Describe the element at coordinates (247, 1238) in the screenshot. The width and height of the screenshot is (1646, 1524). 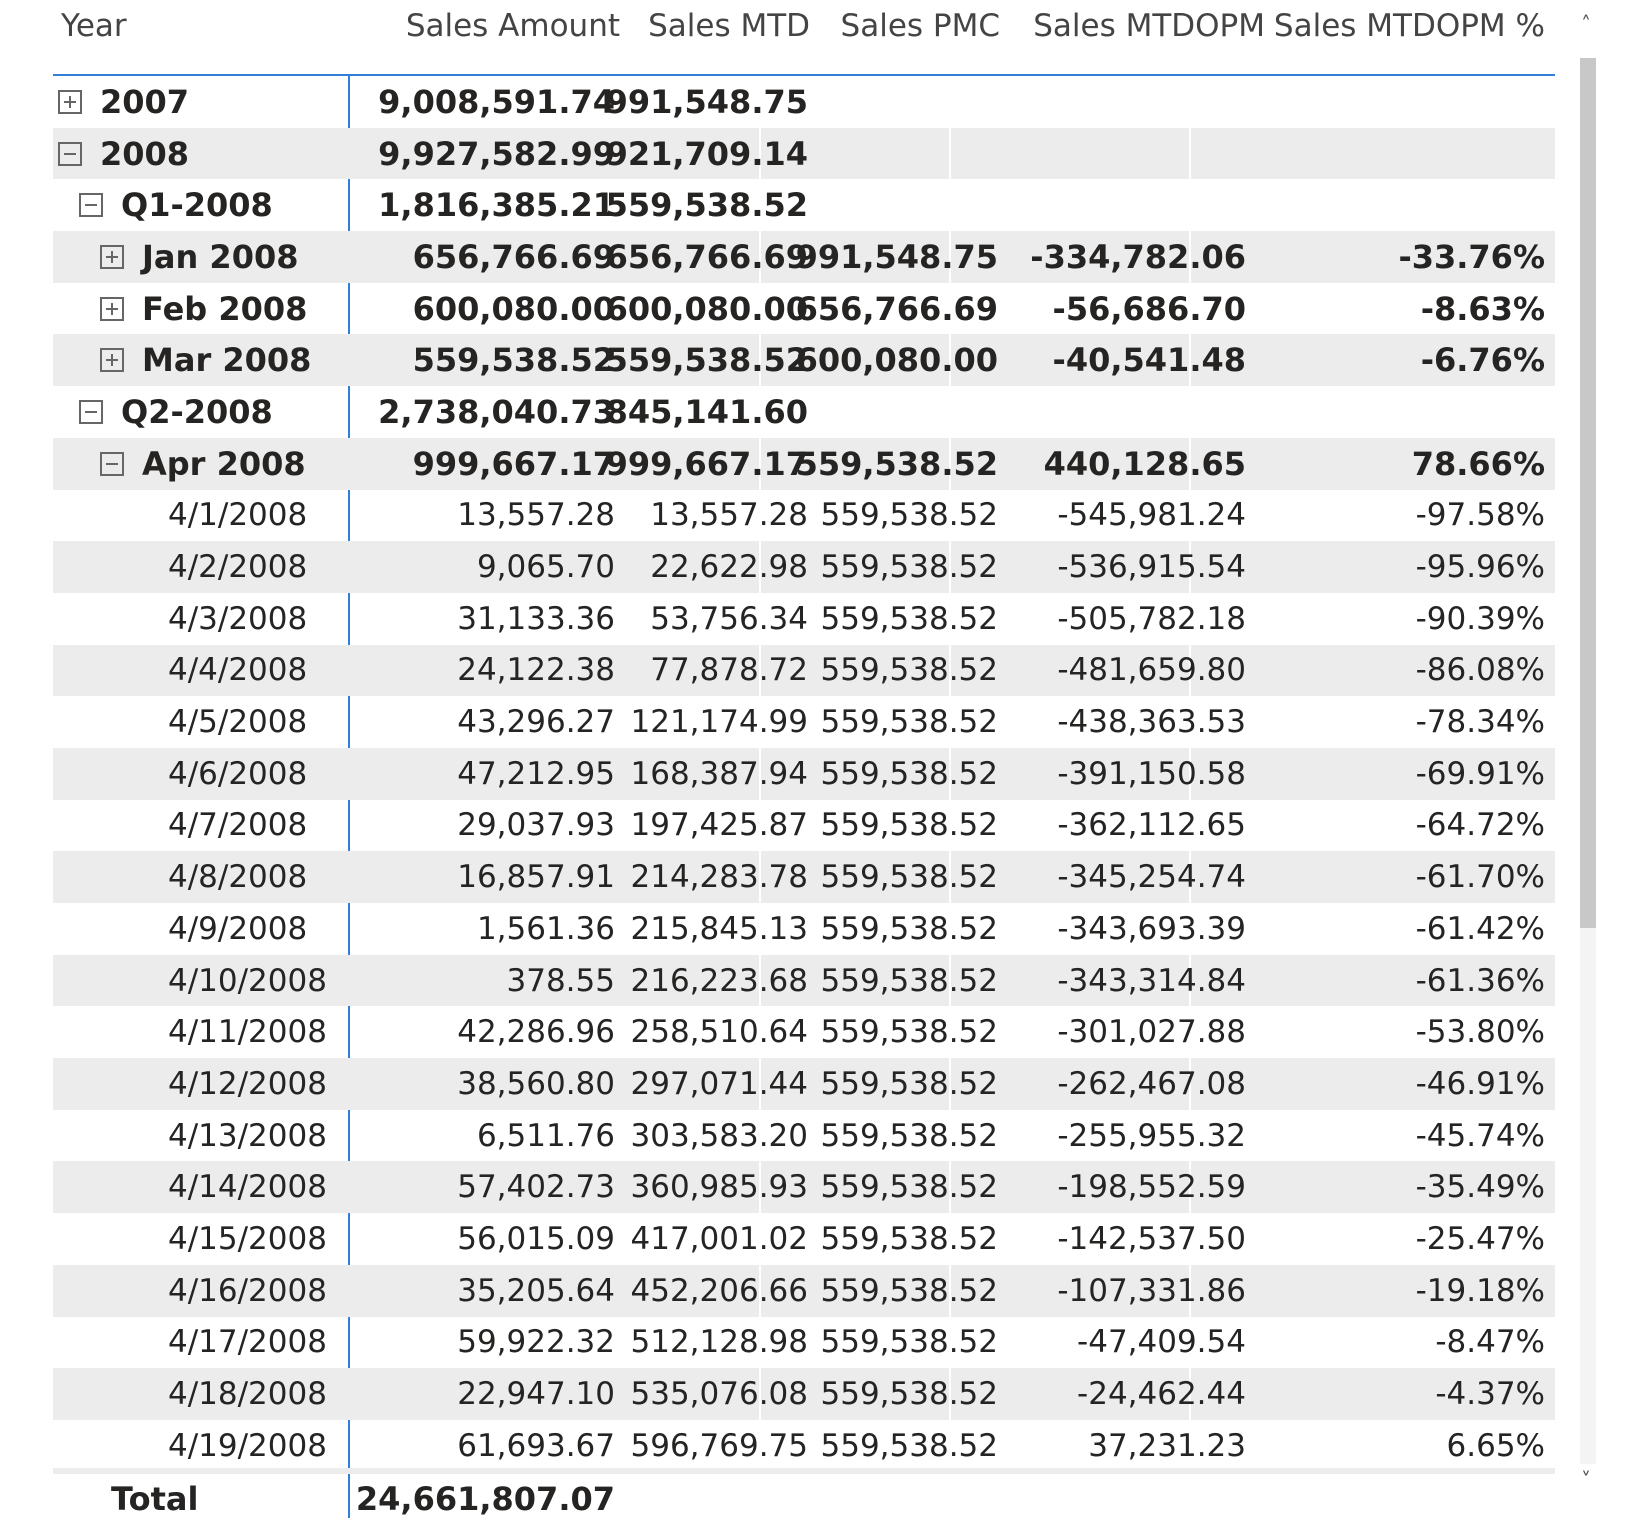
I see `row-label: 4/15/2008` at that location.